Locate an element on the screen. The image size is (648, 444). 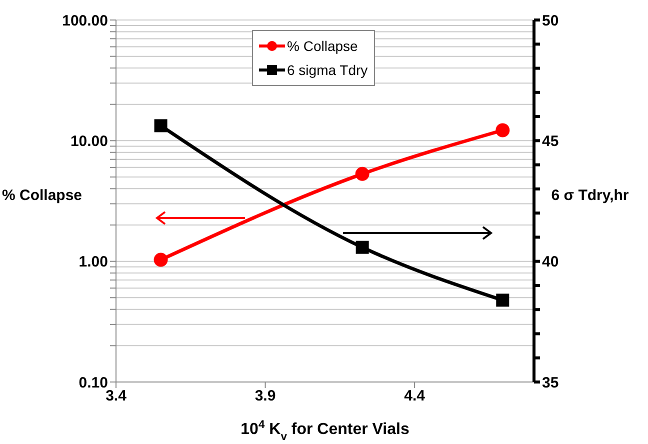
y-tick-label: 100.00 is located at coordinates (85, 21).